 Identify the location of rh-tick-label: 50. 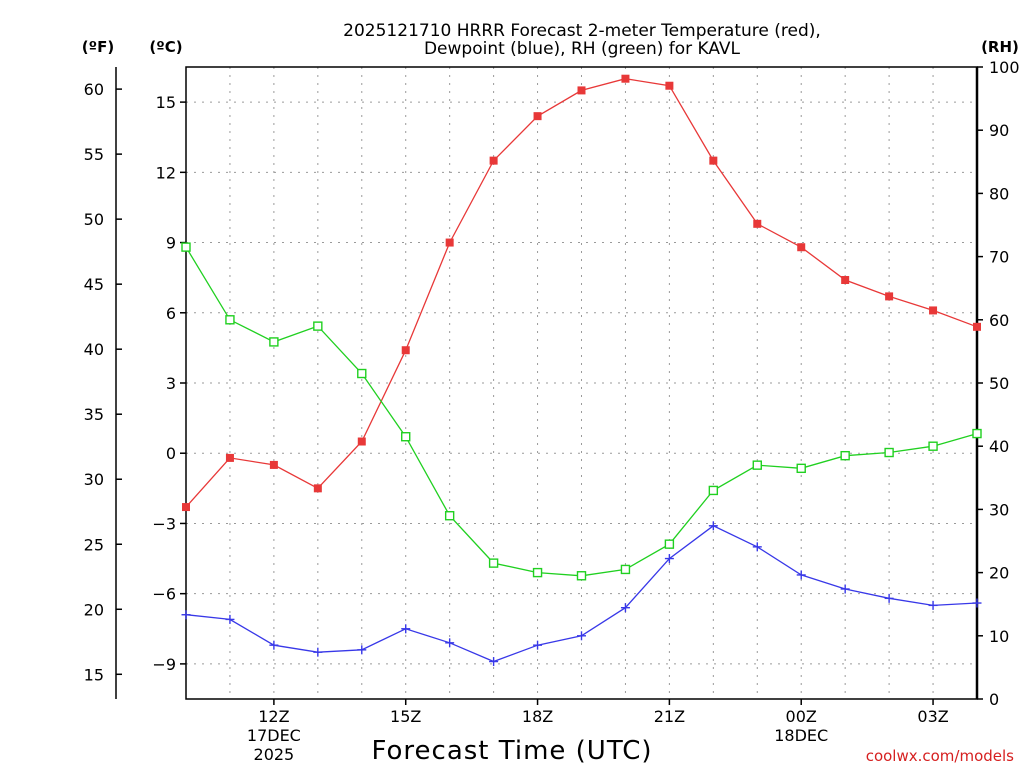
(999, 383).